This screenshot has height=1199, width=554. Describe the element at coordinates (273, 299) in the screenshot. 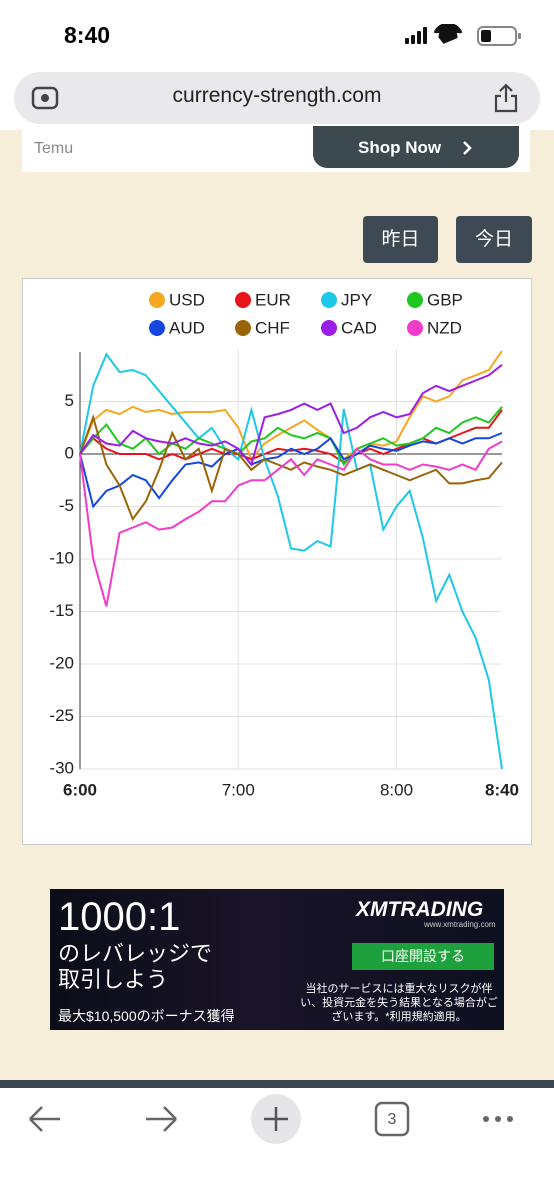

I see `legend-label: EUR` at that location.